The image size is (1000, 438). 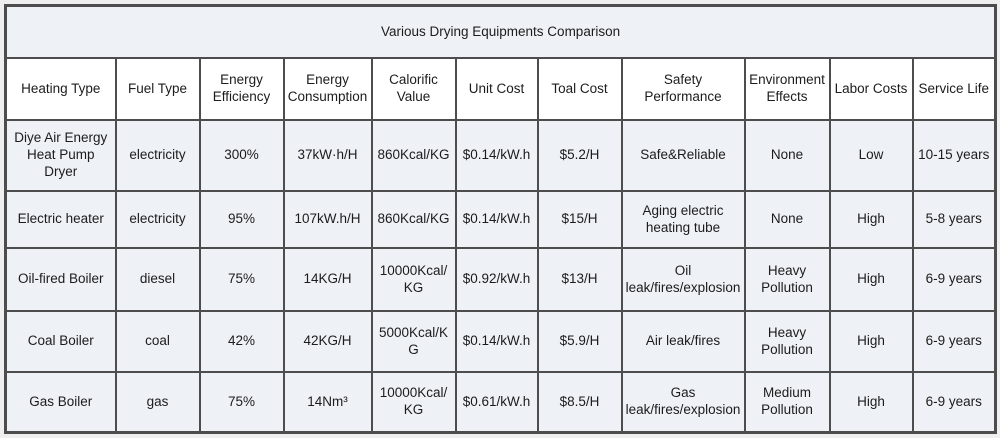 I want to click on cell-unit-cost: $0.61/kW.h, so click(x=496, y=402).